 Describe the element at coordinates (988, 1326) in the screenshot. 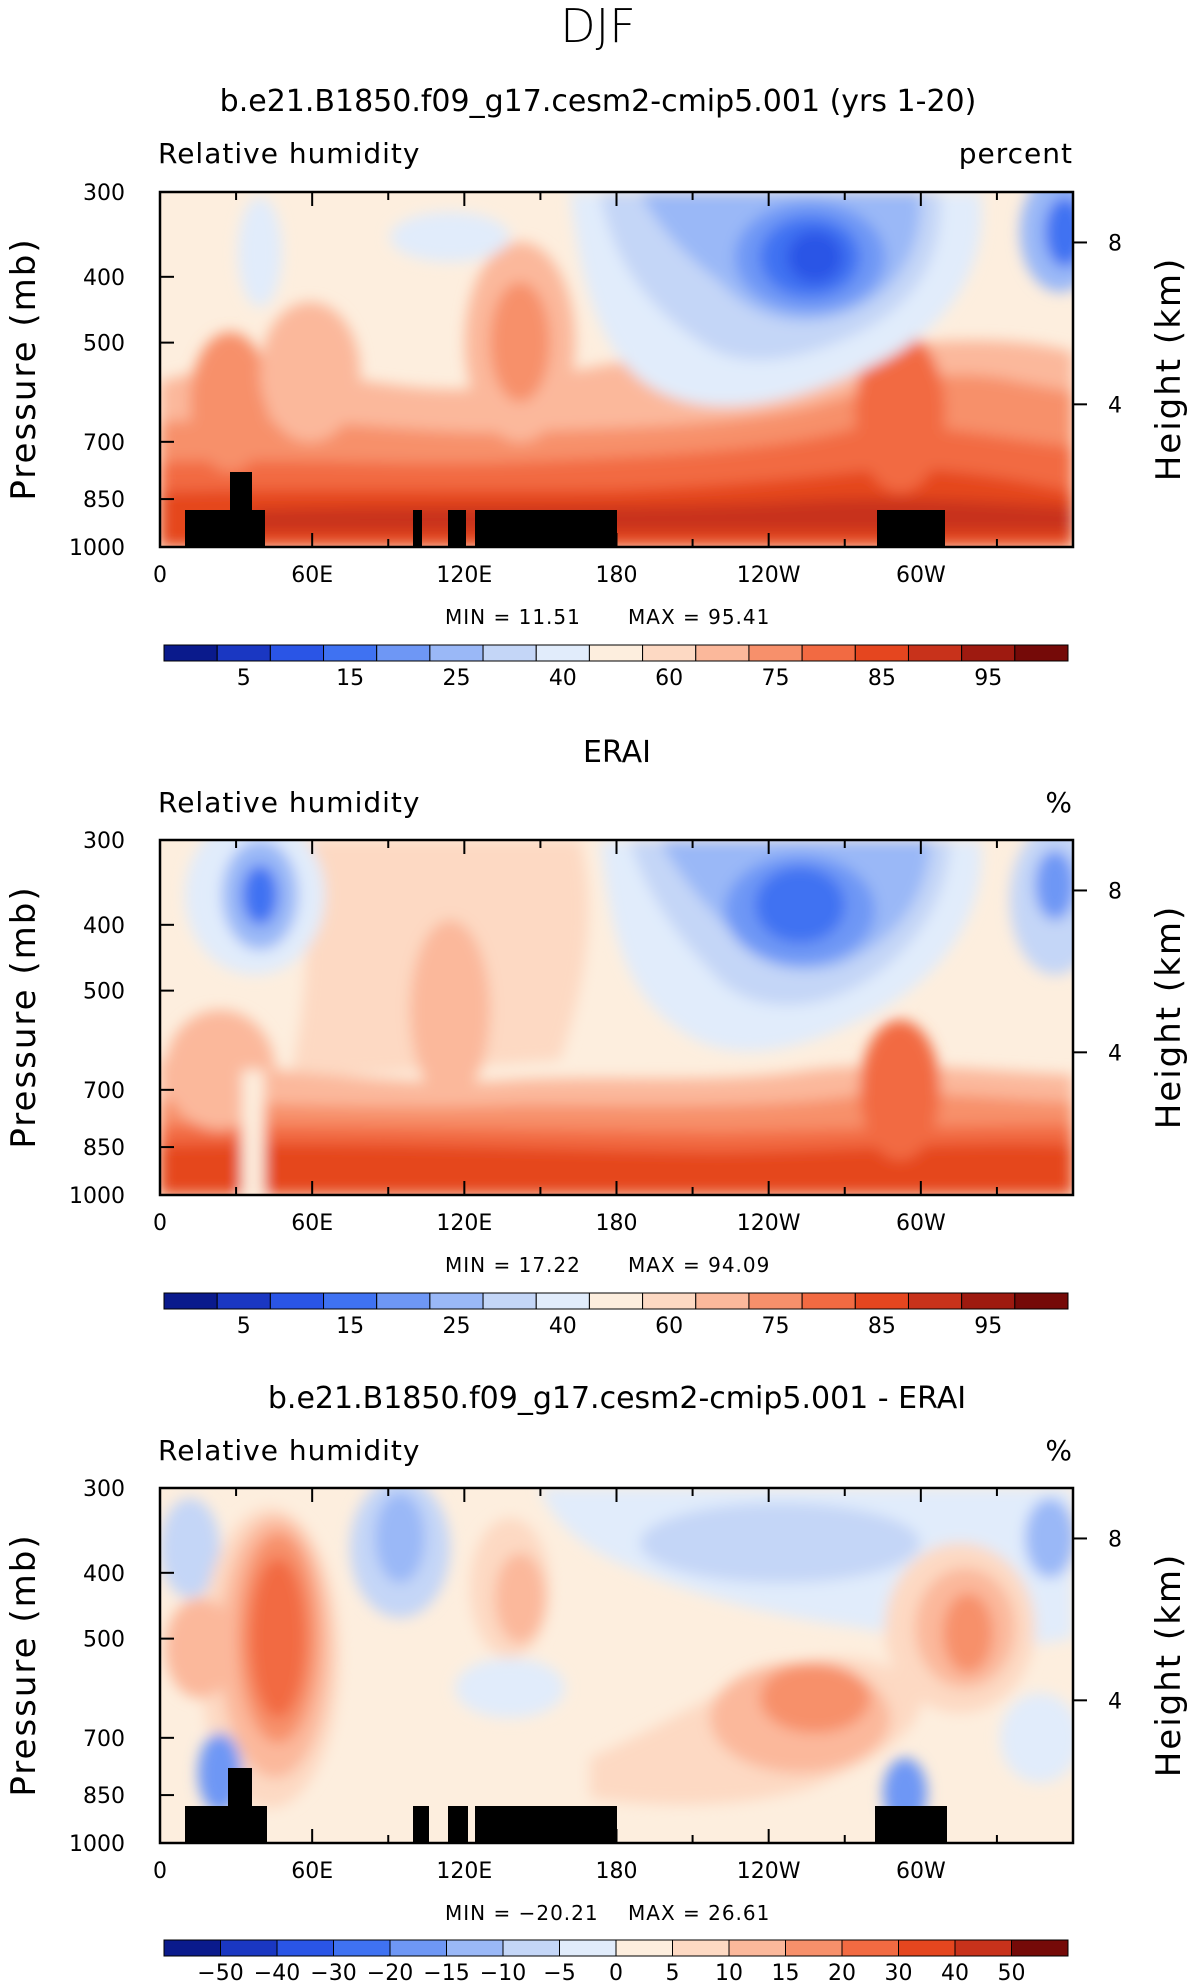

I see `colorbar-label: 95` at that location.